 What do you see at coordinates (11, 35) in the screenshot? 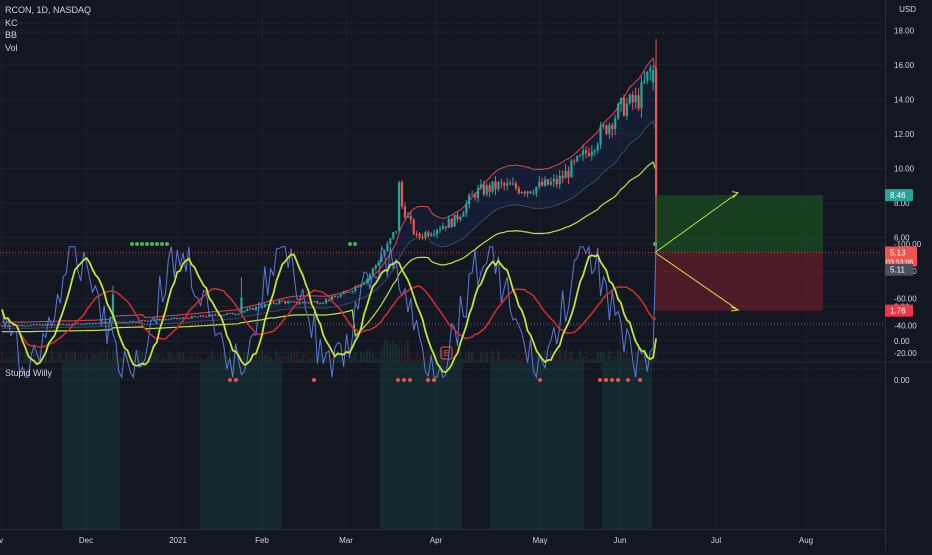
I see `indicator-bb-label: BB` at bounding box center [11, 35].